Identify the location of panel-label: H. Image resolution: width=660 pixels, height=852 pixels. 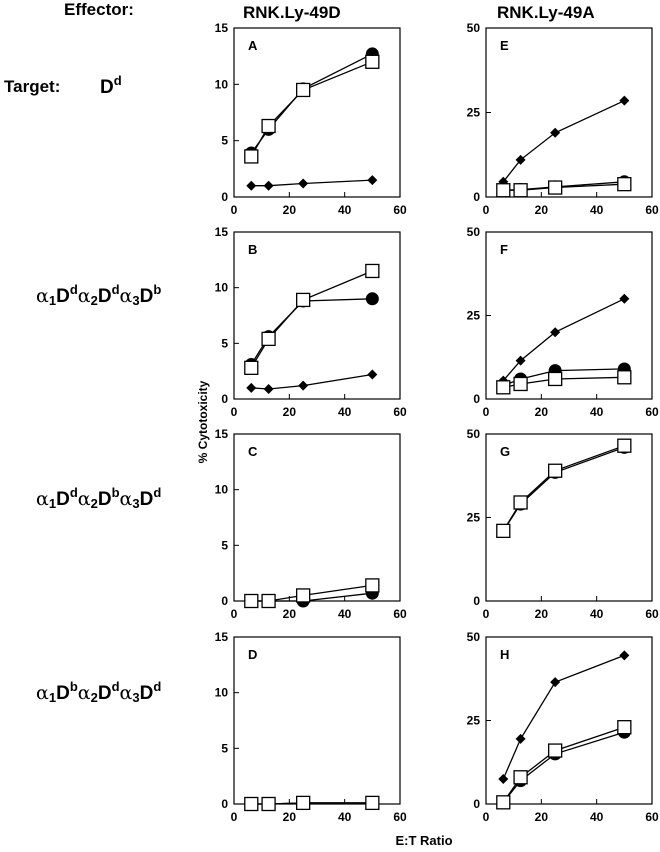
(504, 654).